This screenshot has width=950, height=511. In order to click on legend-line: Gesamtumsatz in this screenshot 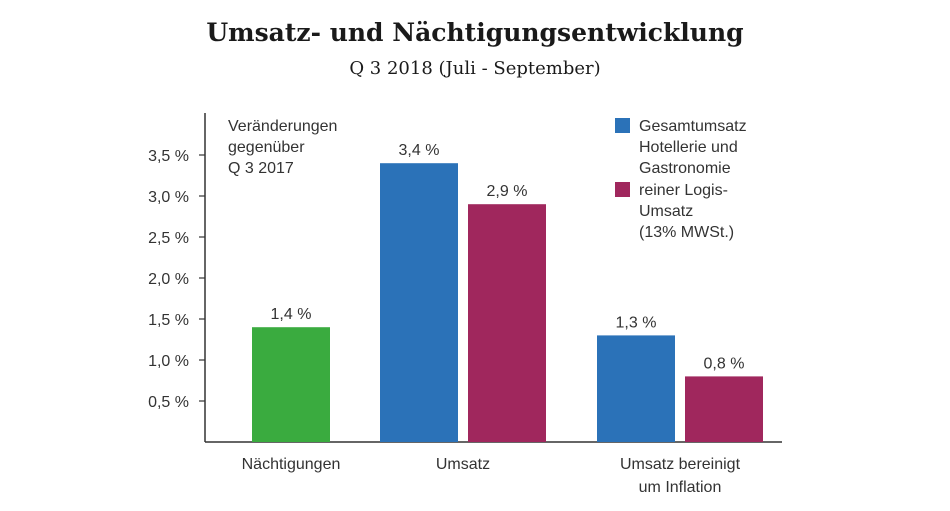, I will do `click(693, 126)`.